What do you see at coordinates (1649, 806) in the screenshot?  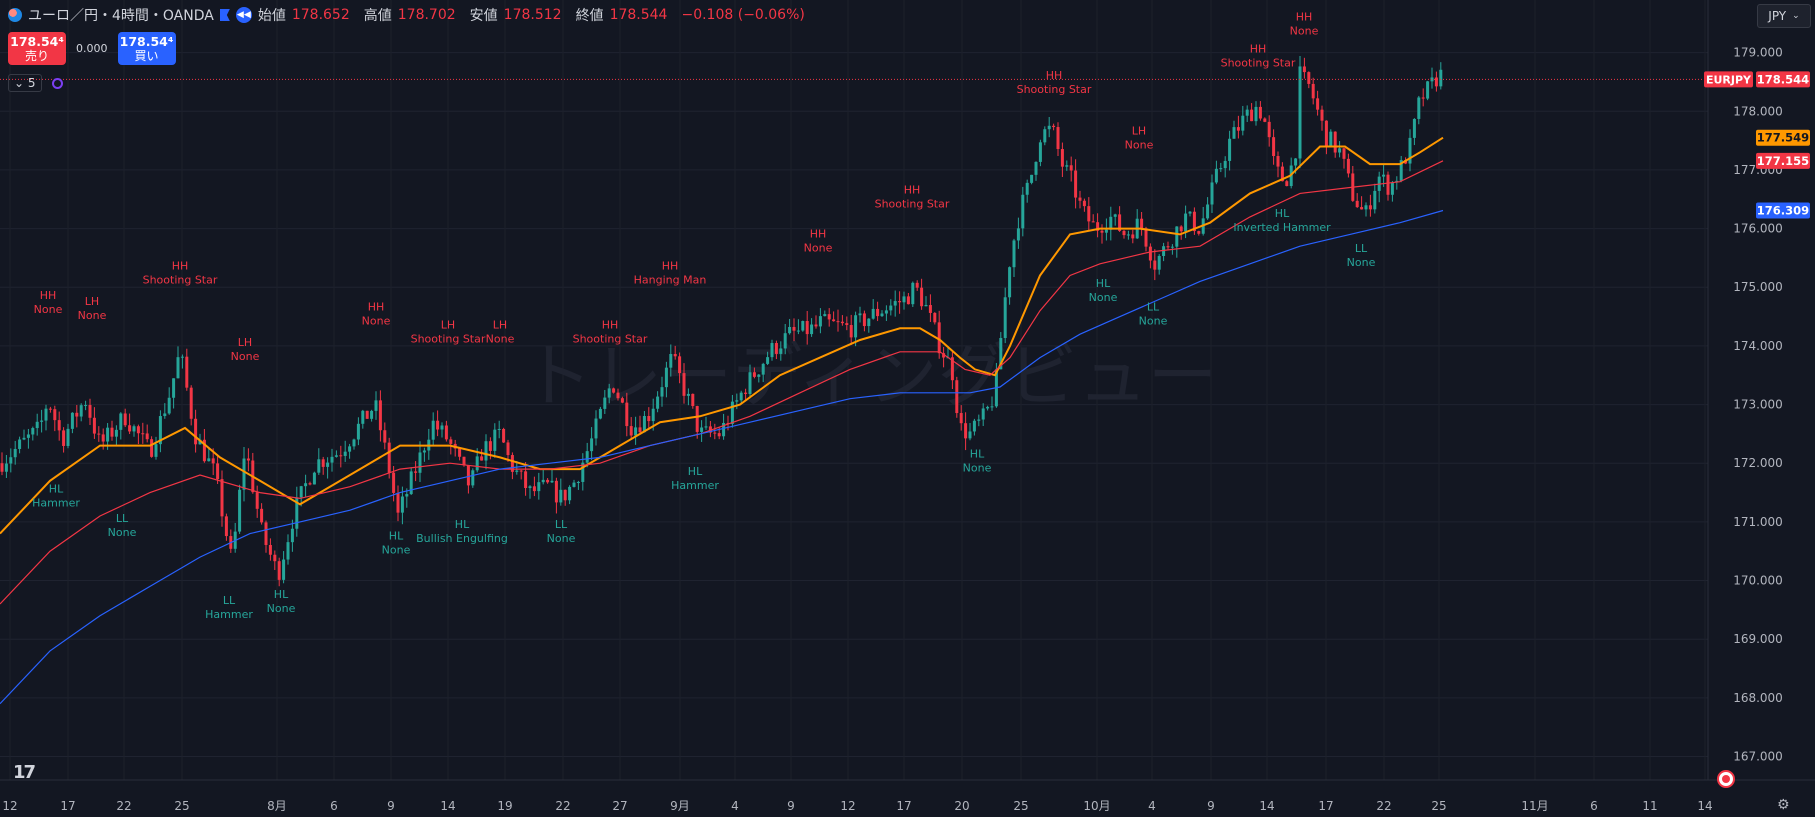 I see `x-tick-label: 11` at bounding box center [1649, 806].